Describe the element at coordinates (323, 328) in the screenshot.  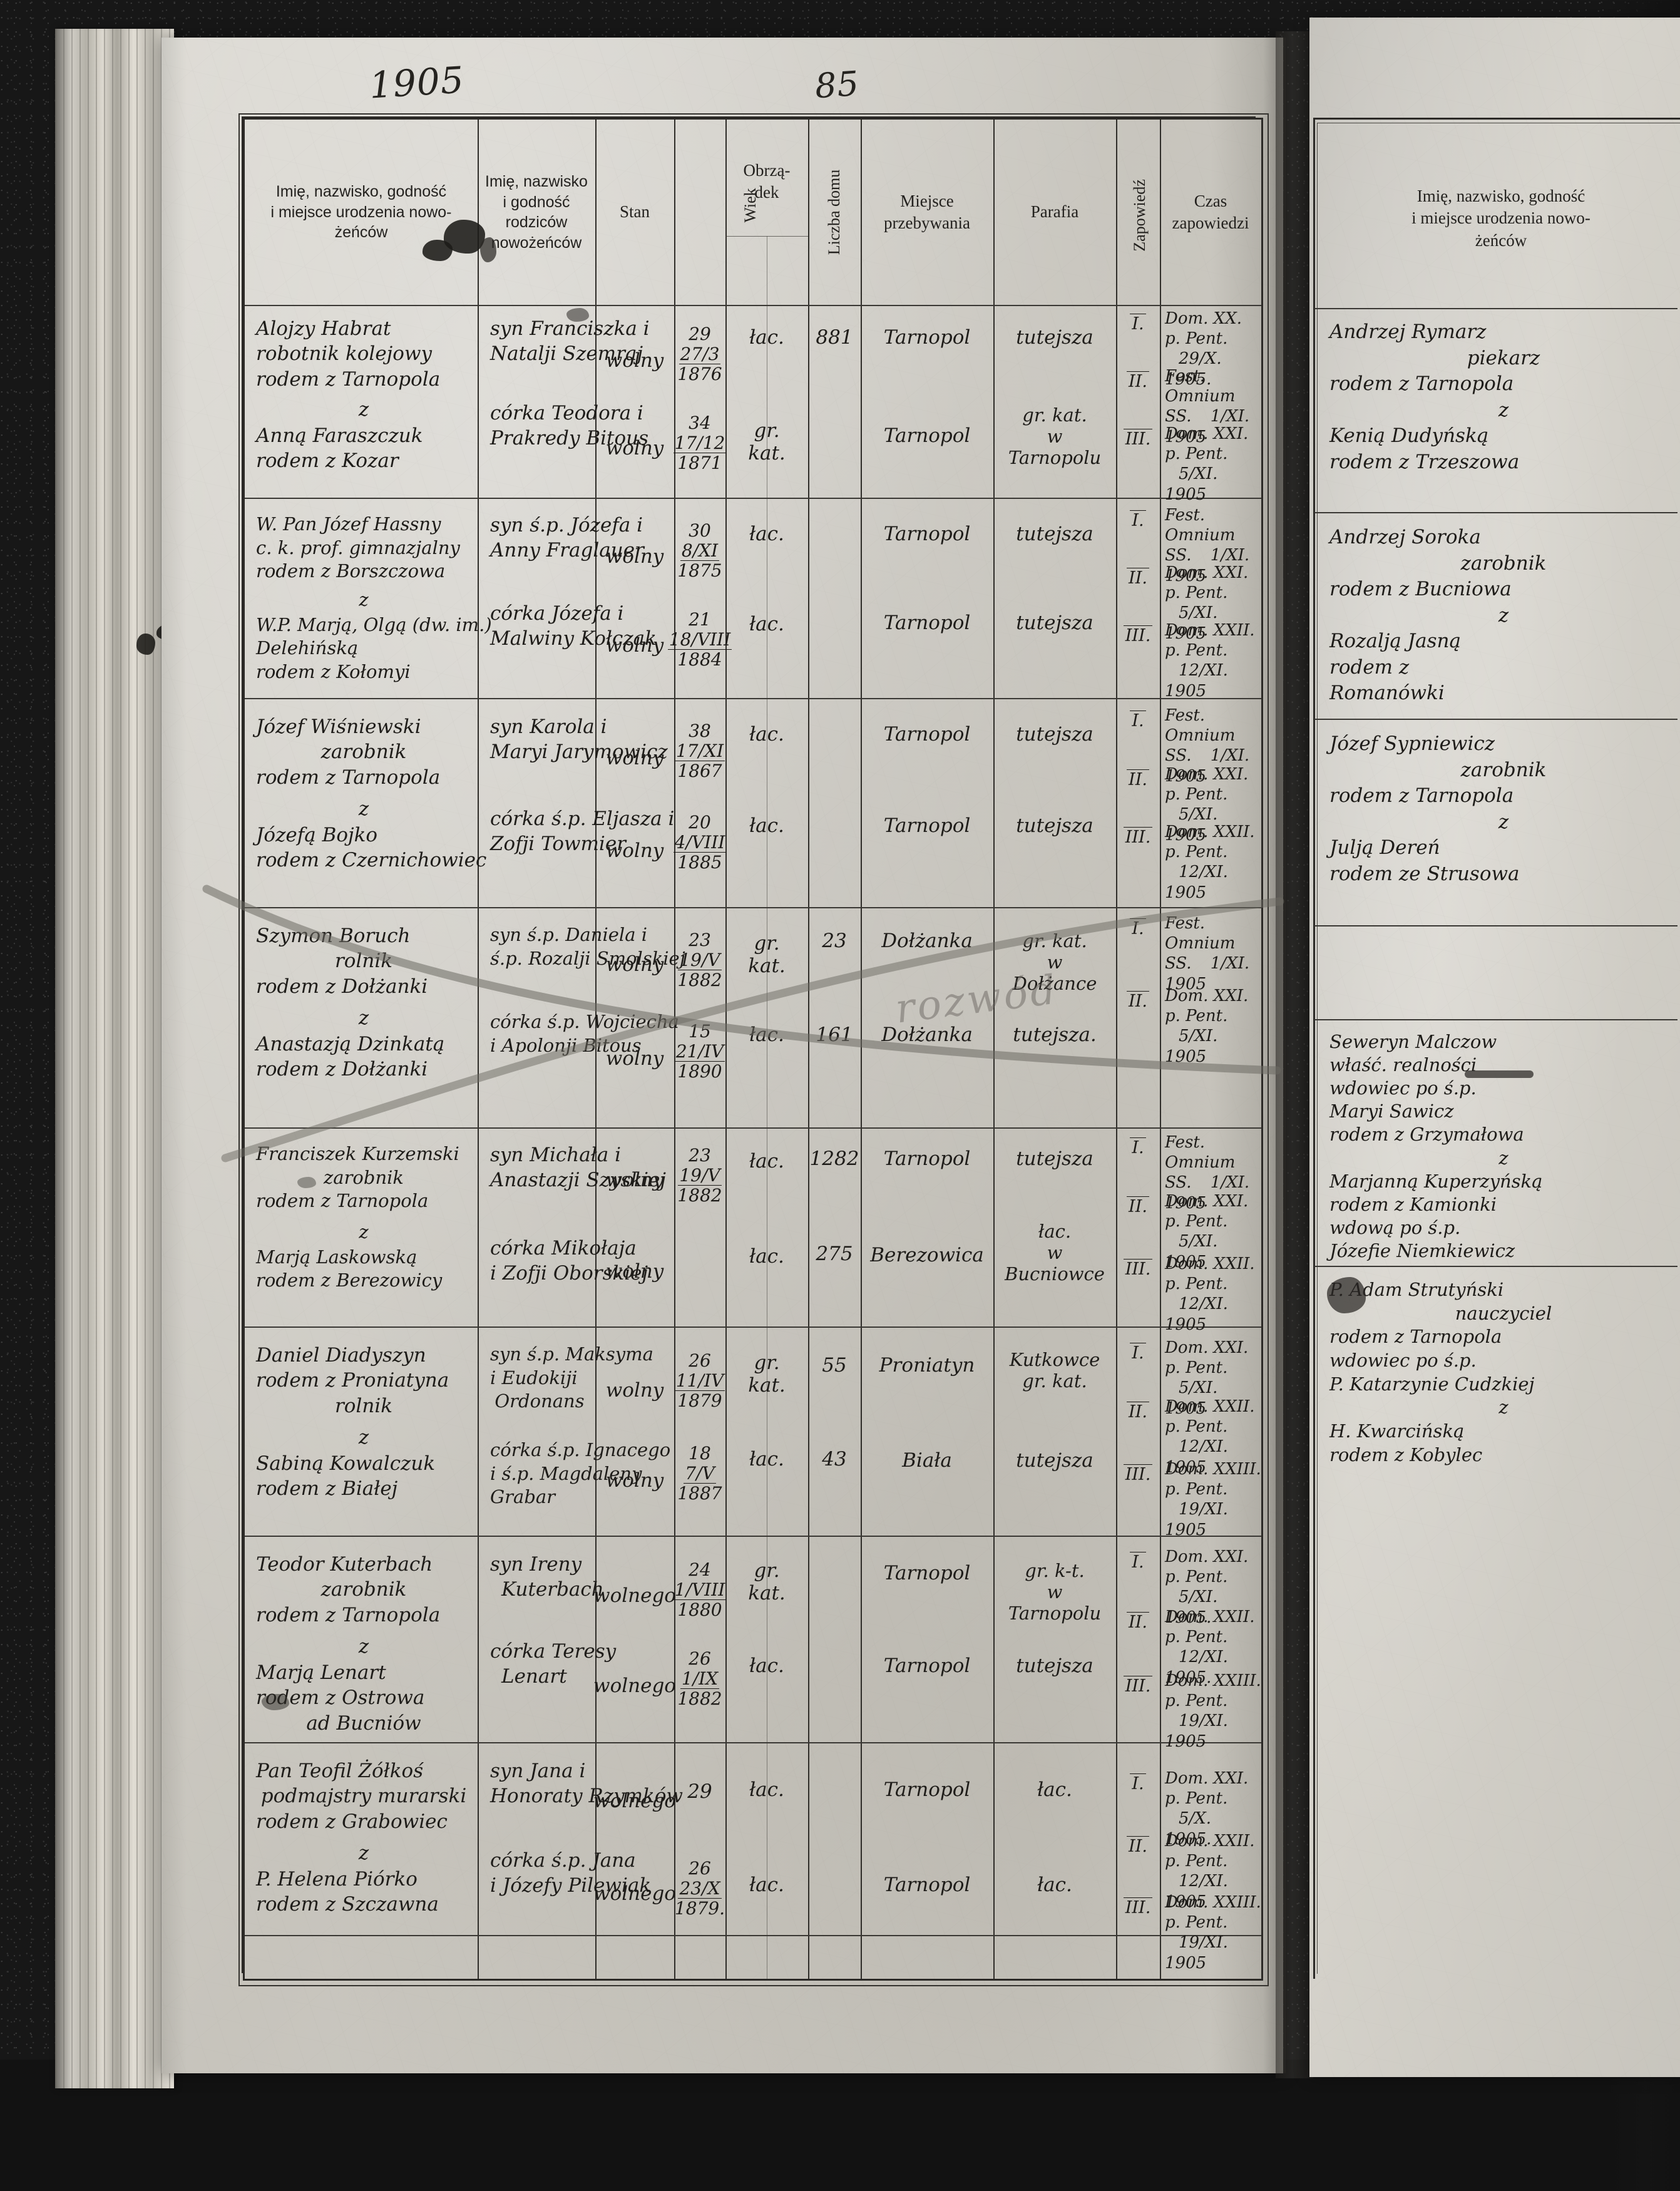
I see `r0-groom-name: Alojzy Habrat` at that location.